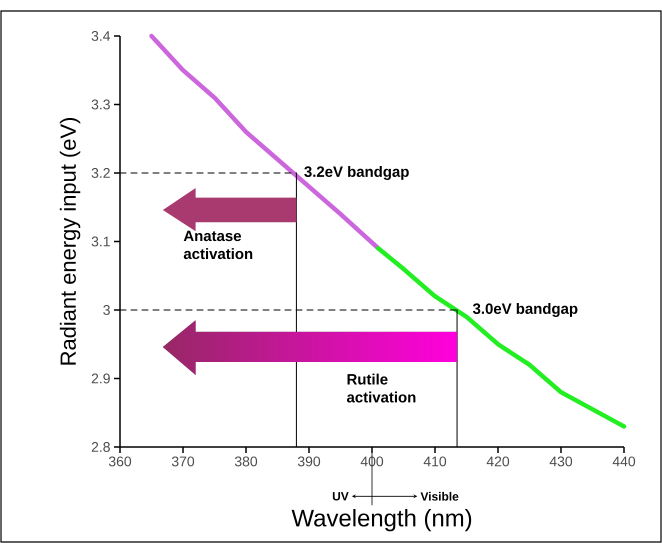 This screenshot has height=543, width=662. I want to click on annotation: Anatase activation, so click(218, 245).